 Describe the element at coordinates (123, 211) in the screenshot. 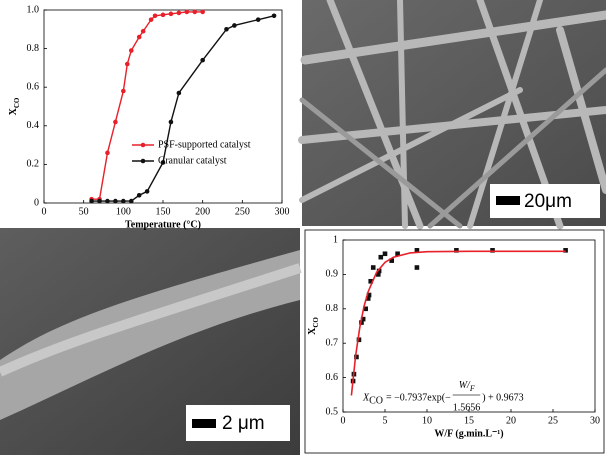

I see `x-tick-label: 100` at that location.